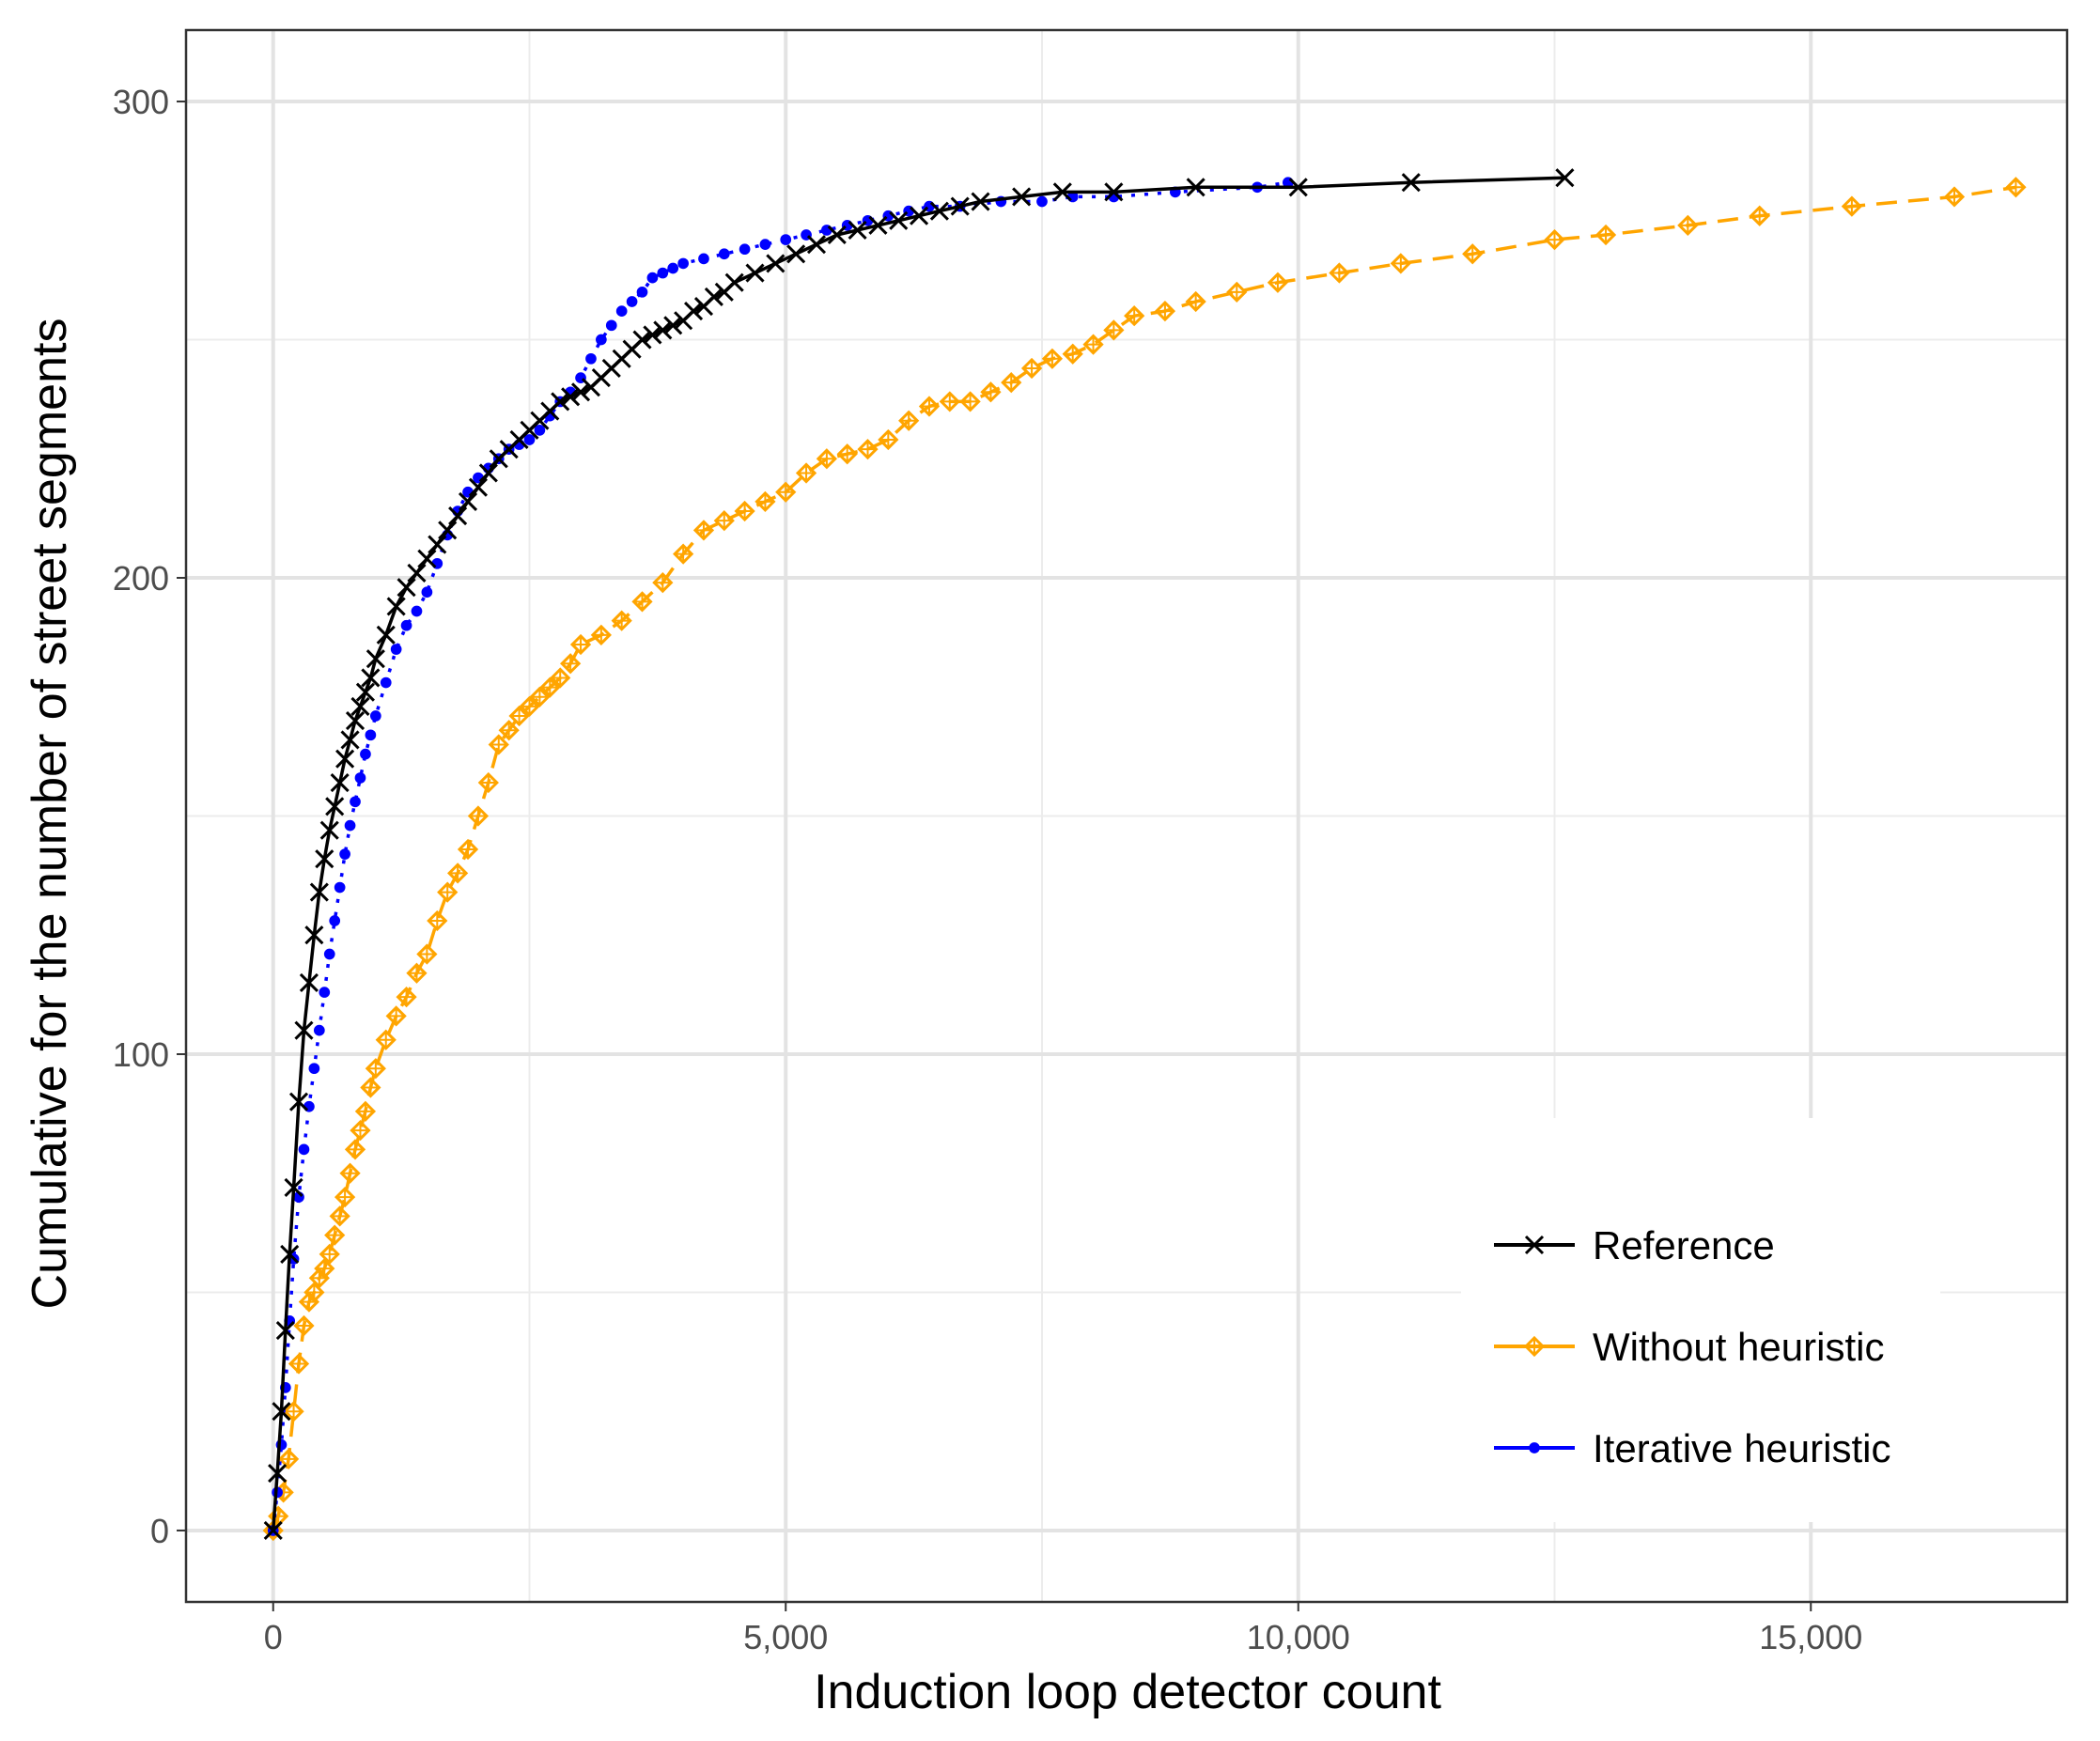  Describe the element at coordinates (1063, 1629) in the screenshot. I see `x-axis-ticks: 0 5,000 10,000 15,000` at that location.